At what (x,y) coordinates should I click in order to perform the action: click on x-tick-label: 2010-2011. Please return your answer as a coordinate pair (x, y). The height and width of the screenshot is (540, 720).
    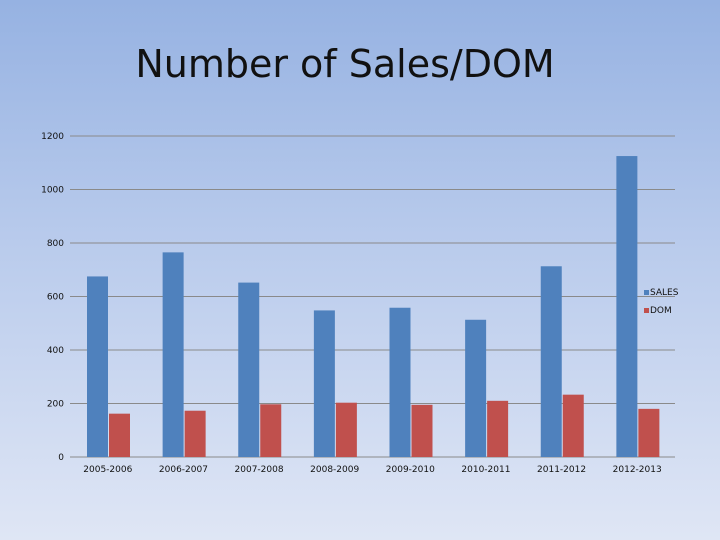
    Looking at the image, I should click on (485, 470).